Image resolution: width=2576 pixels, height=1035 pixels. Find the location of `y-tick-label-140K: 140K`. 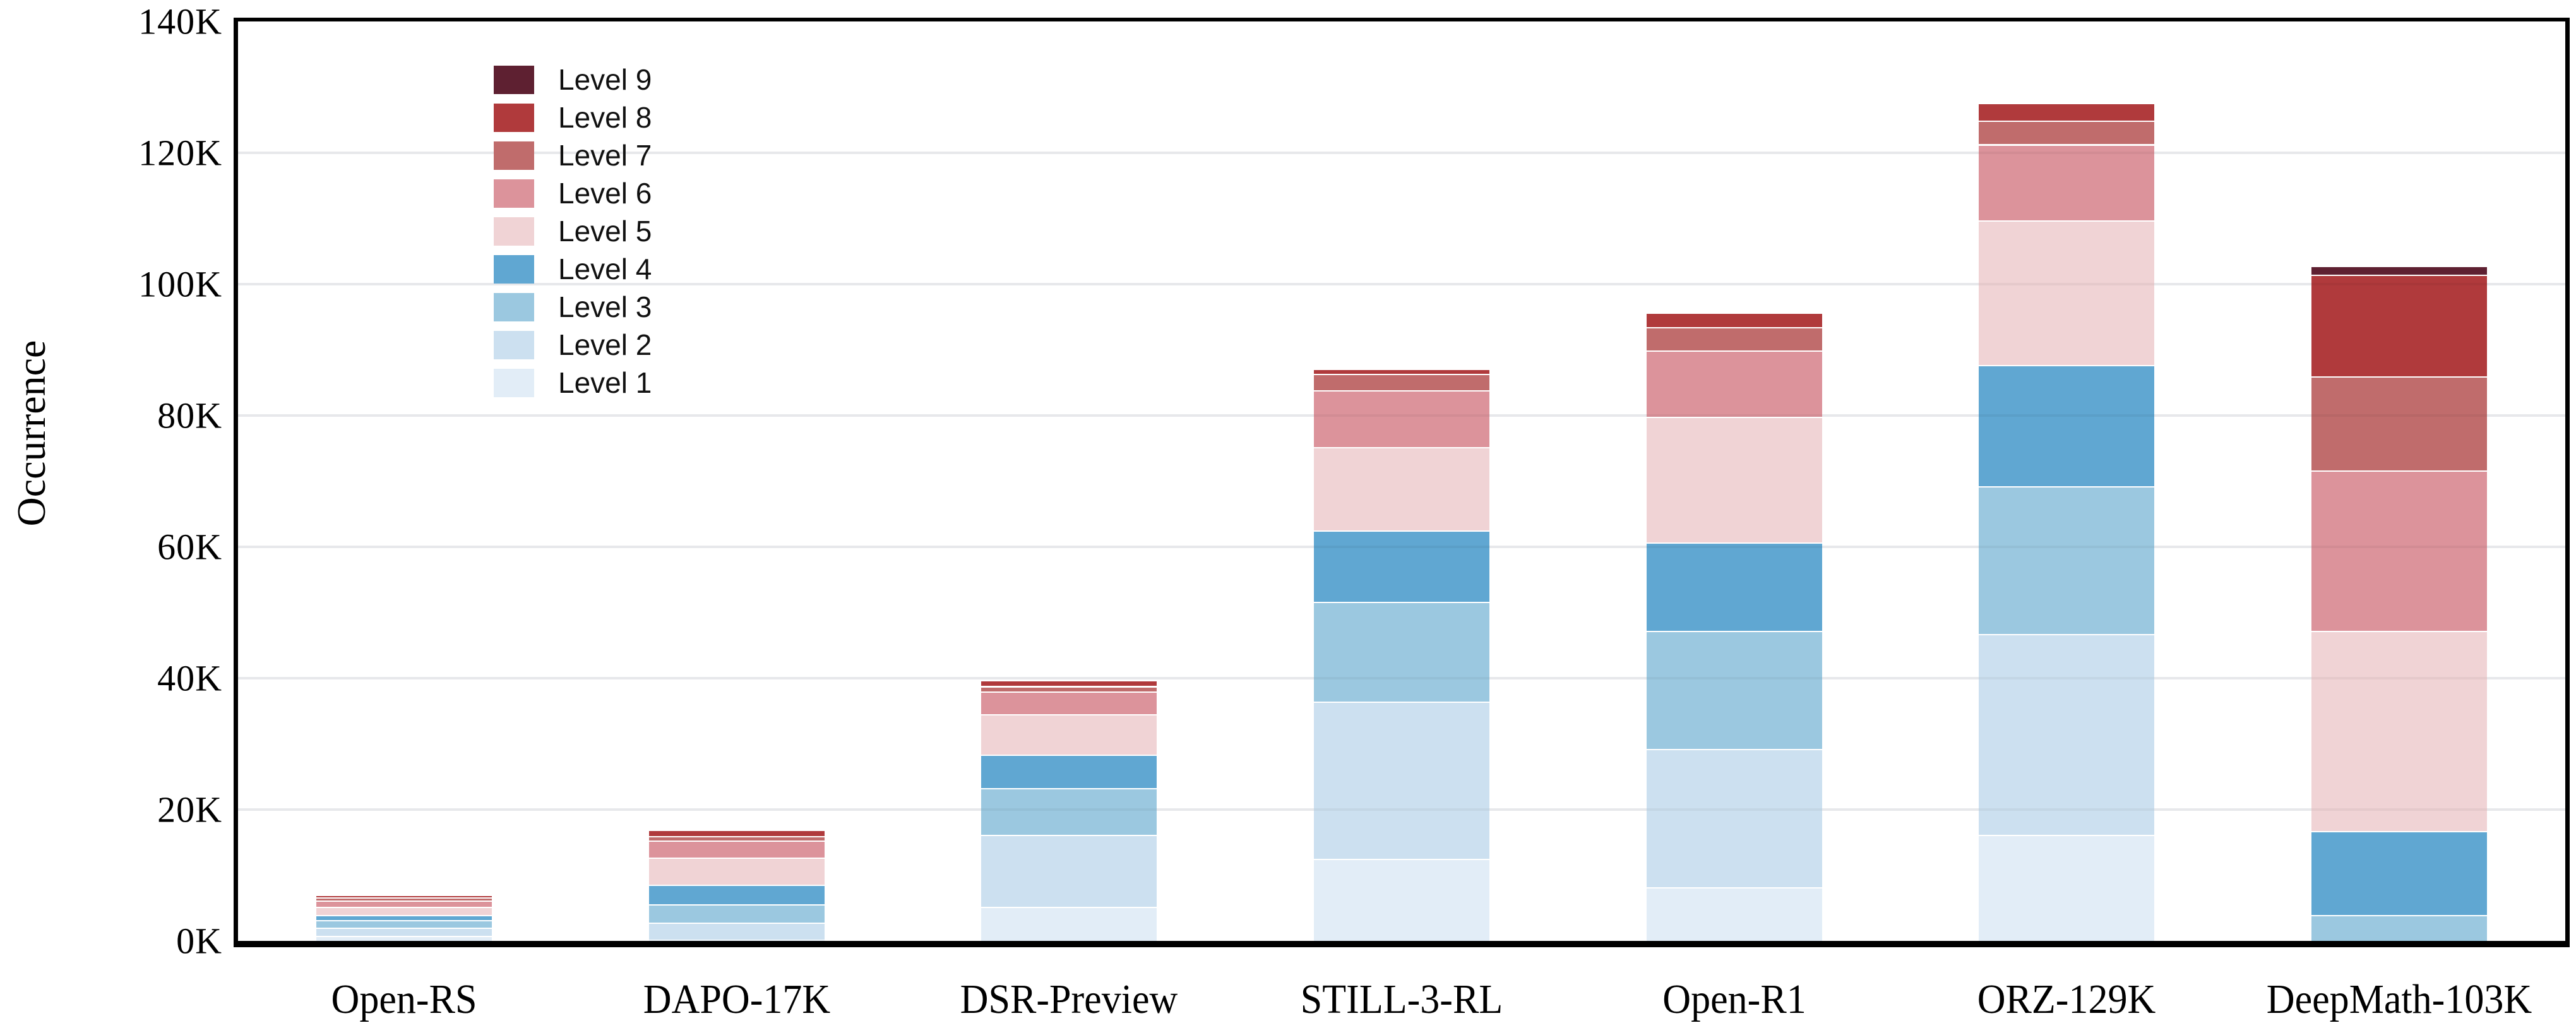

y-tick-label-140K: 140K is located at coordinates (180, 21).